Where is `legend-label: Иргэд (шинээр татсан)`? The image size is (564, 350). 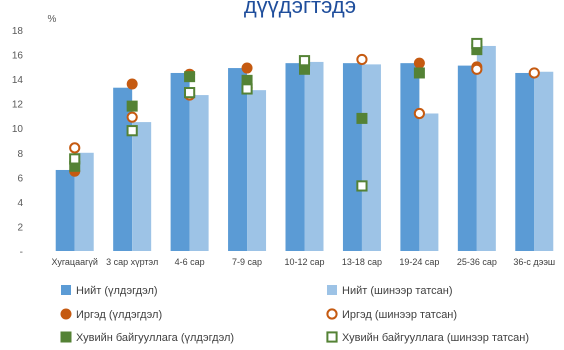
legend-label: Иргэд (шинээр татсан) is located at coordinates (399, 315).